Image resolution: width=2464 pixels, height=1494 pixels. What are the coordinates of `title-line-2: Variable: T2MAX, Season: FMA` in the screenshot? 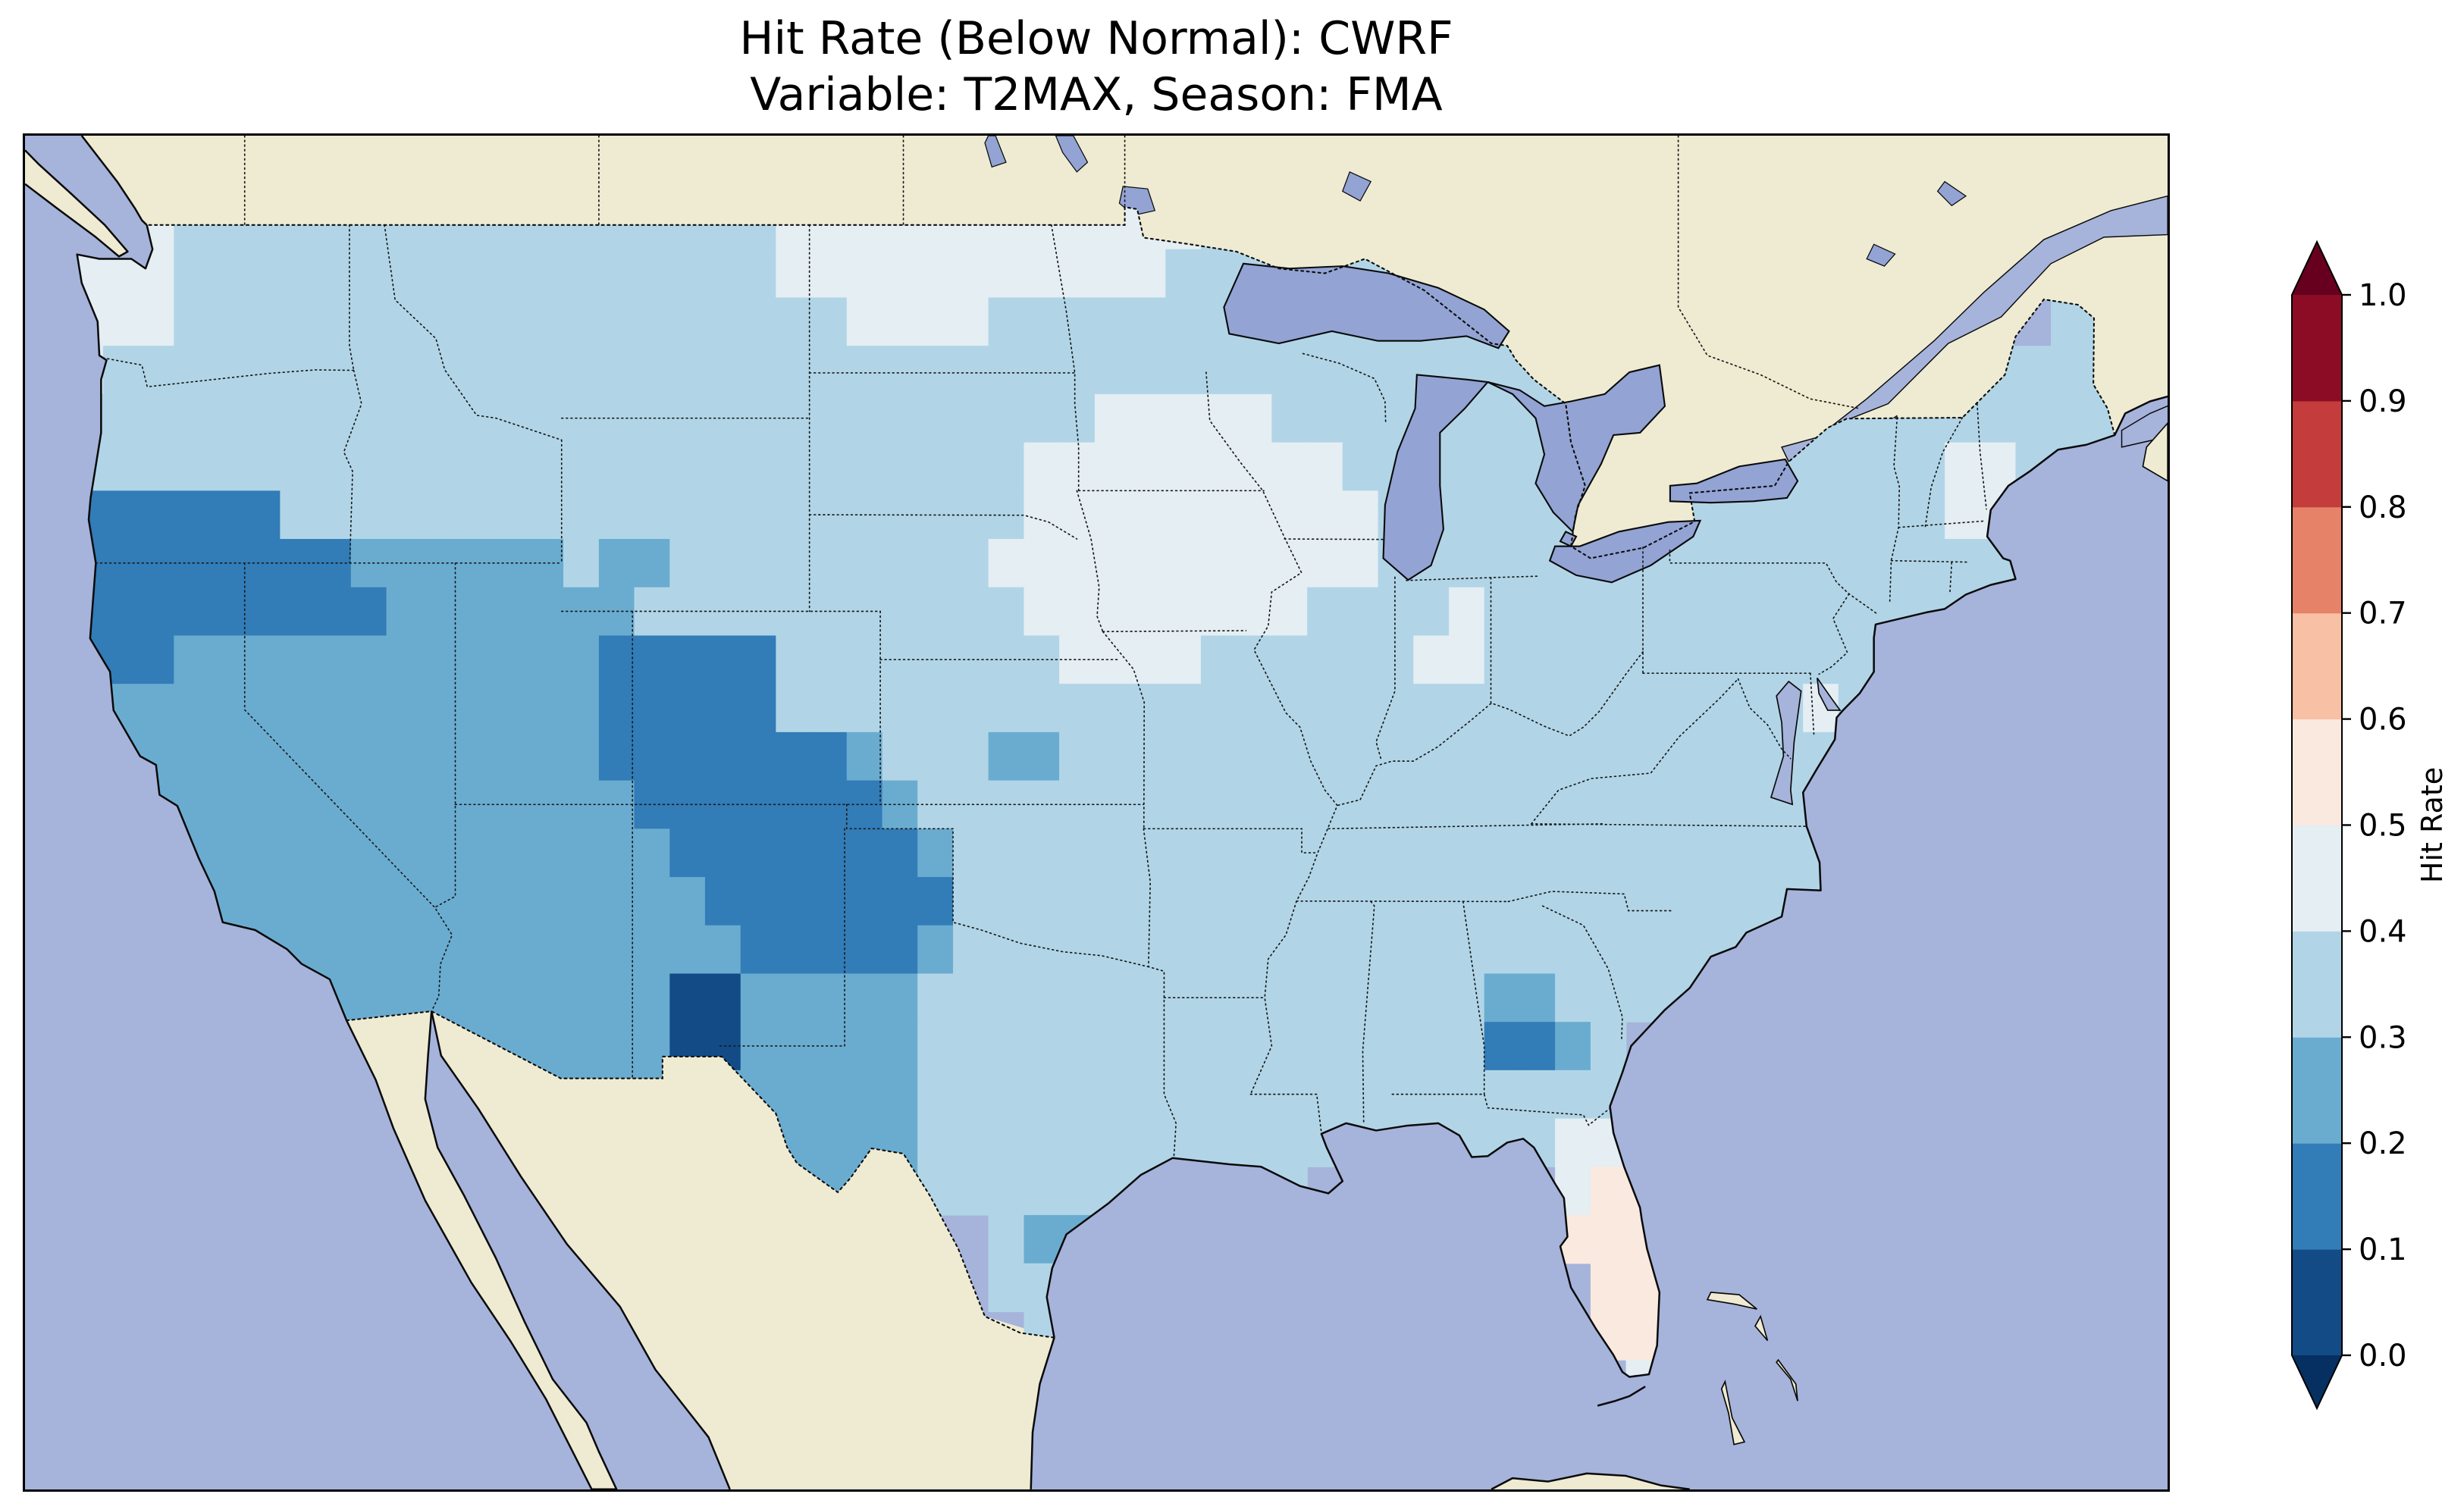 It's located at (1096, 94).